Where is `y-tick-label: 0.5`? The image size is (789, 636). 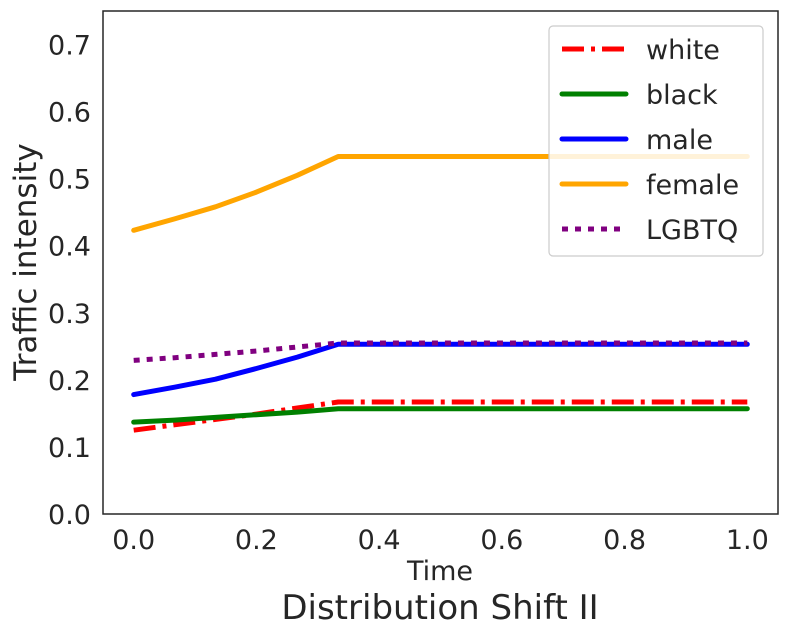 y-tick-label: 0.5 is located at coordinates (69, 180).